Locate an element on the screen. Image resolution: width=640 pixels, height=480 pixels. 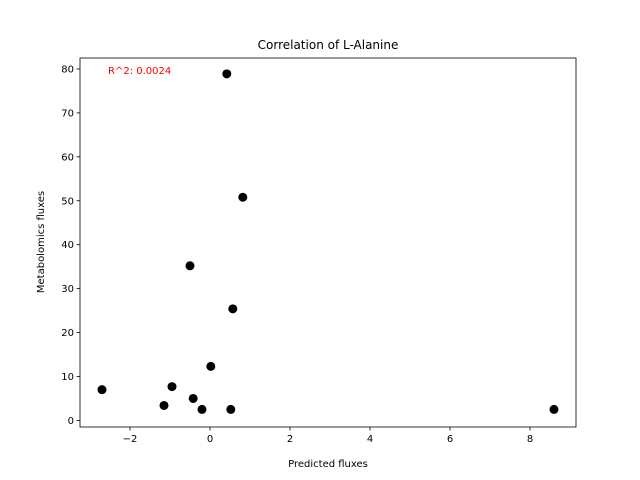
y-tick-label: 10 is located at coordinates (67, 377).